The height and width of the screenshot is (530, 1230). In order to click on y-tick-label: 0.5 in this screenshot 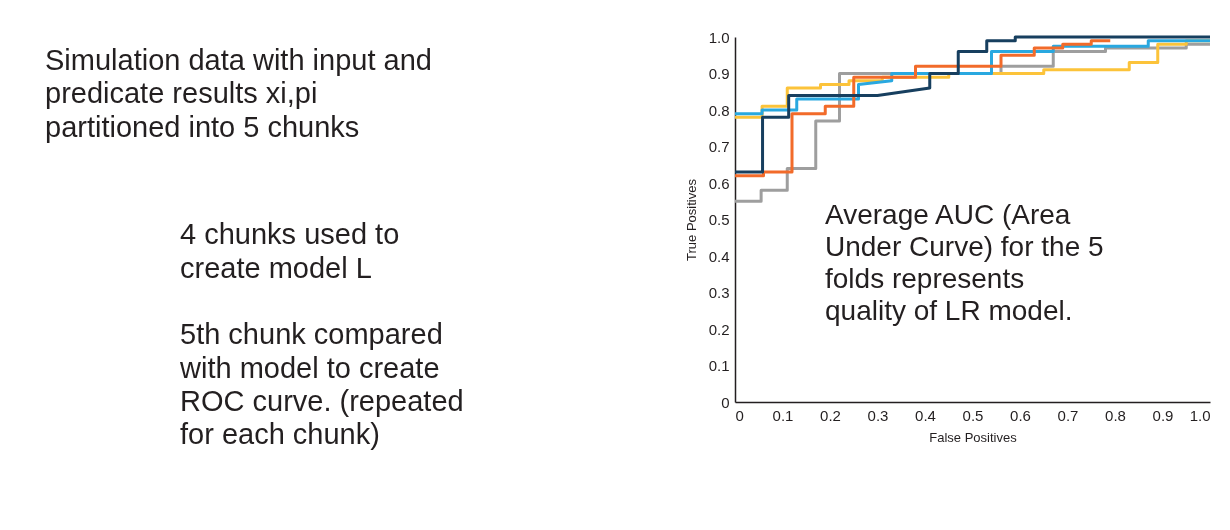, I will do `click(719, 219)`.